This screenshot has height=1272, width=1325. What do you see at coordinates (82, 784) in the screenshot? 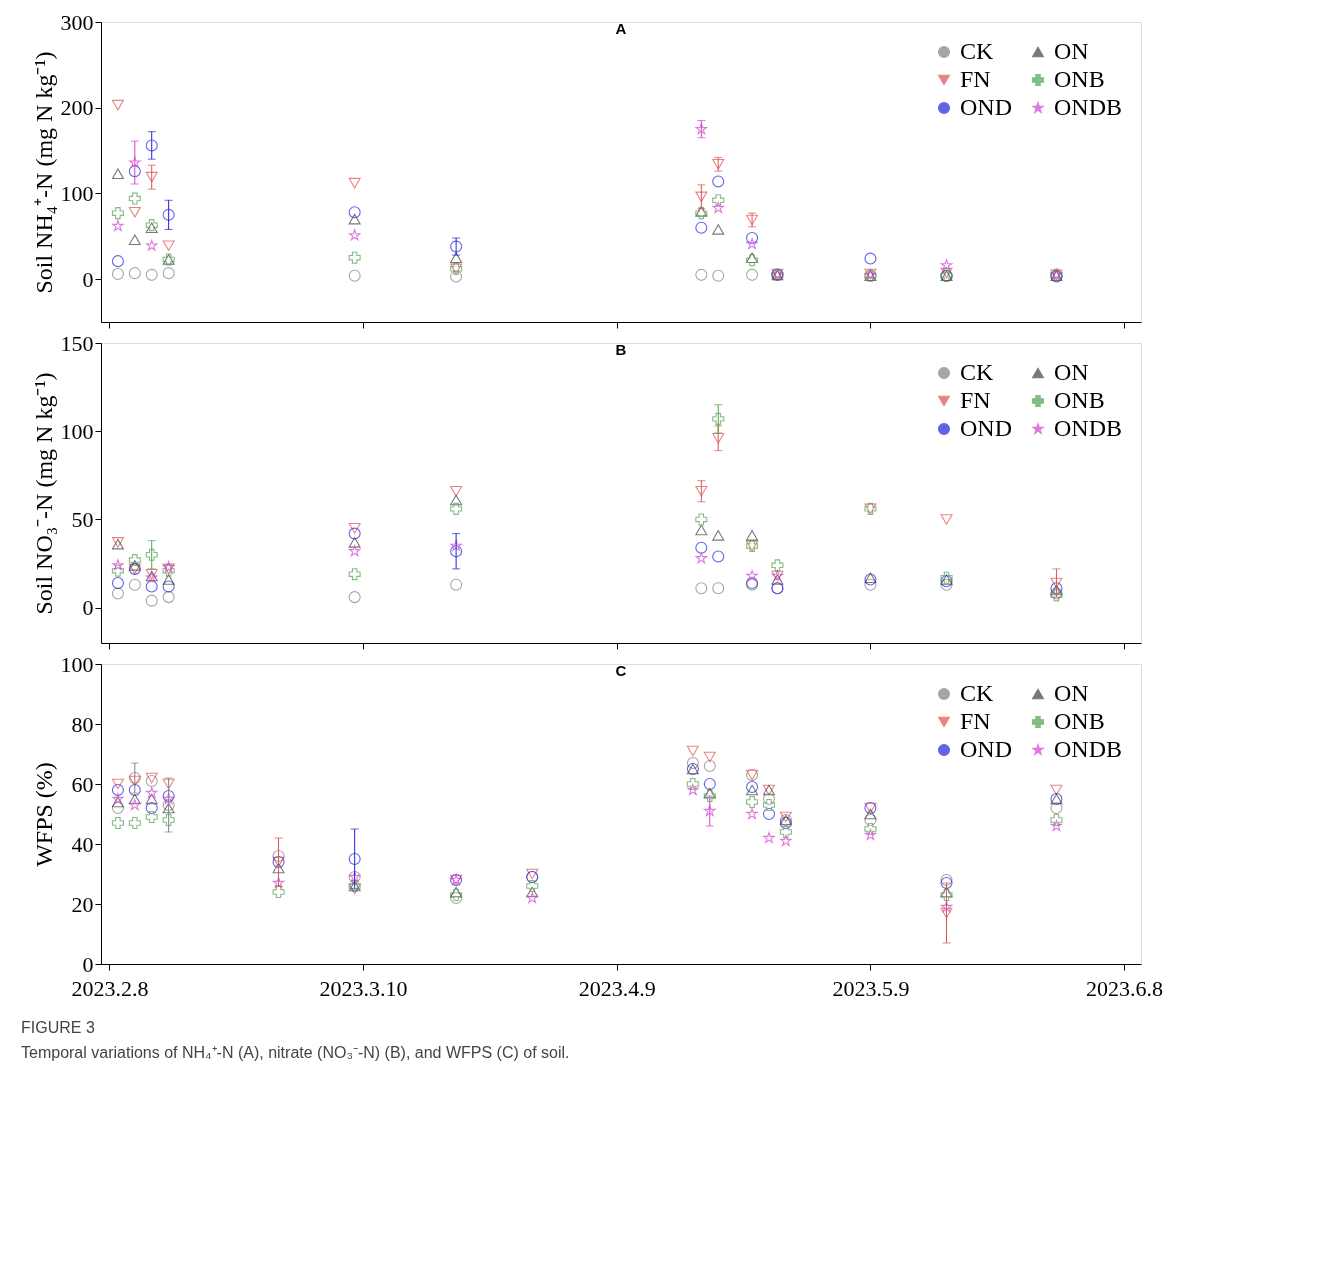
I see `y-tick-label: 60` at bounding box center [82, 784].